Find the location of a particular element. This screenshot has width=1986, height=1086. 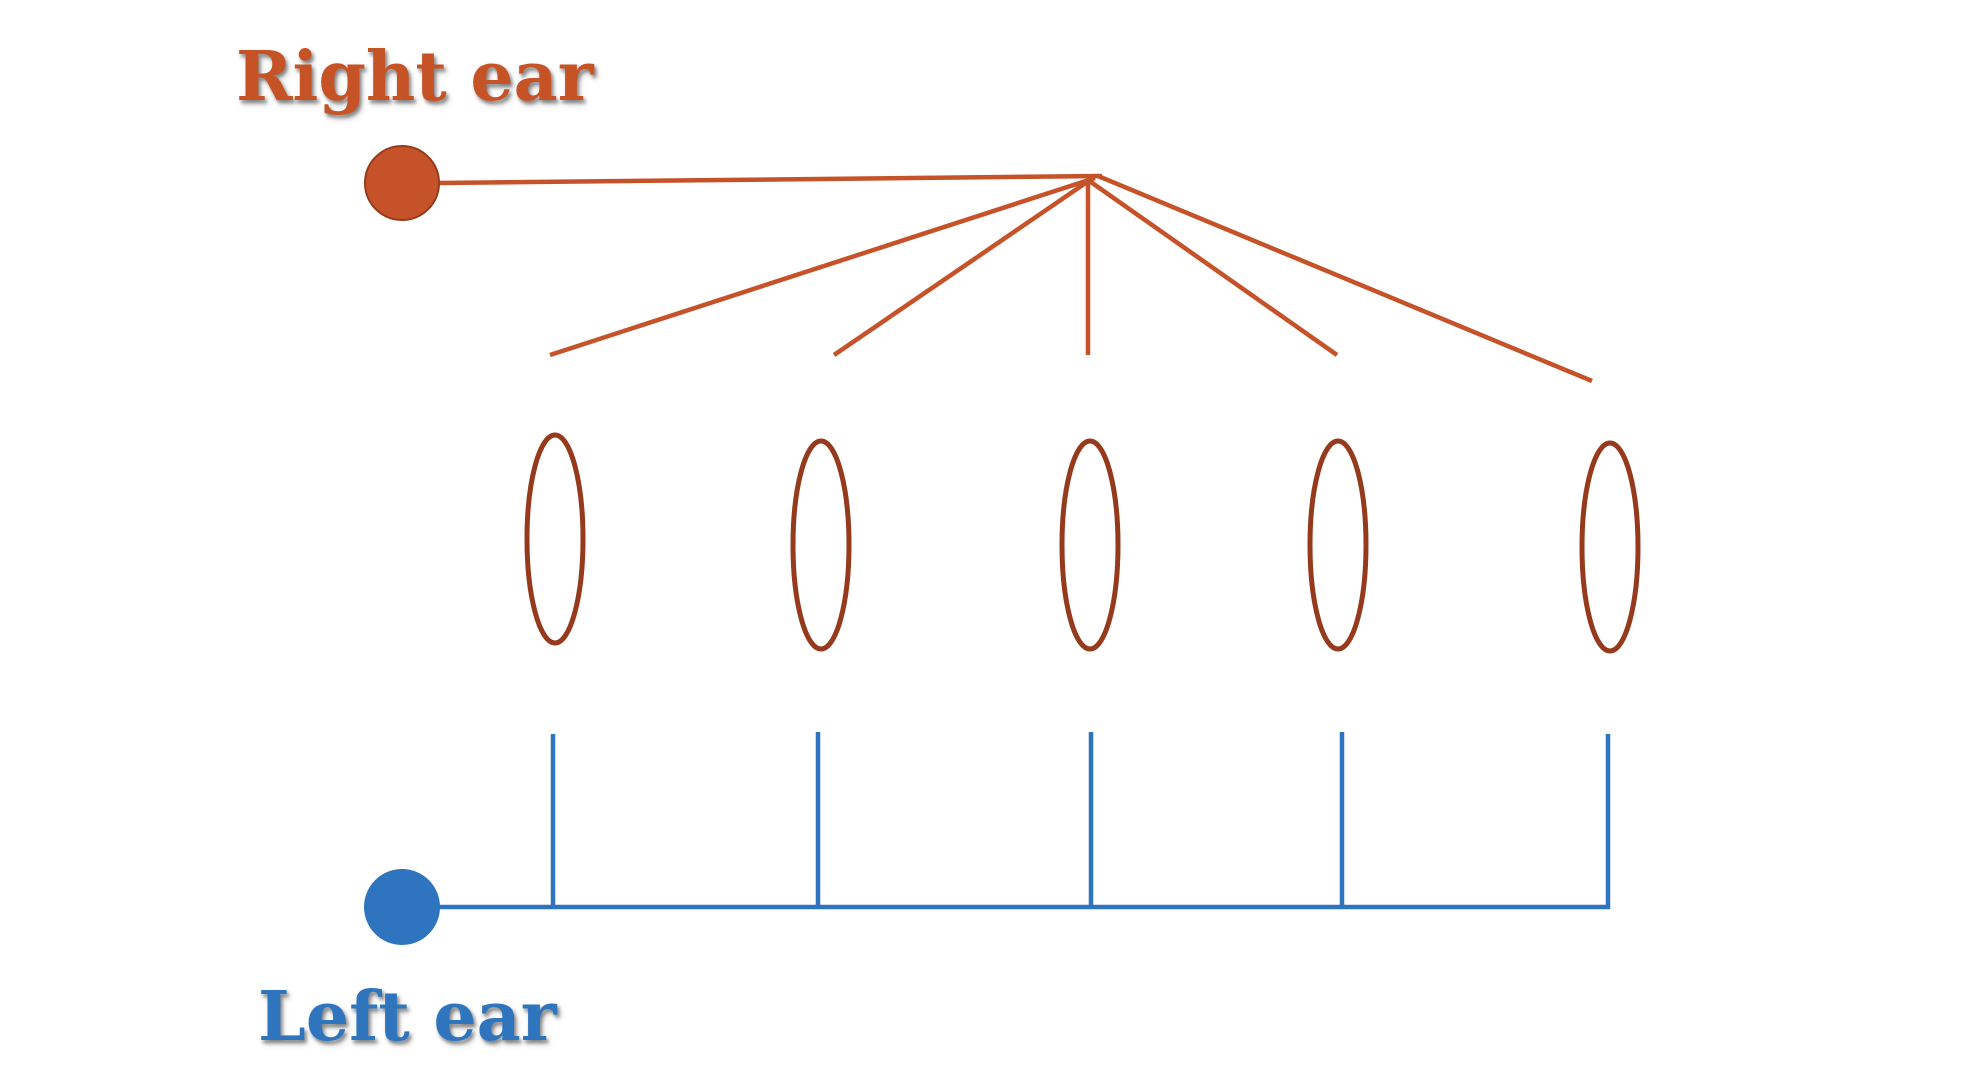

left-ear-label: Left ear is located at coordinates (408, 1017).